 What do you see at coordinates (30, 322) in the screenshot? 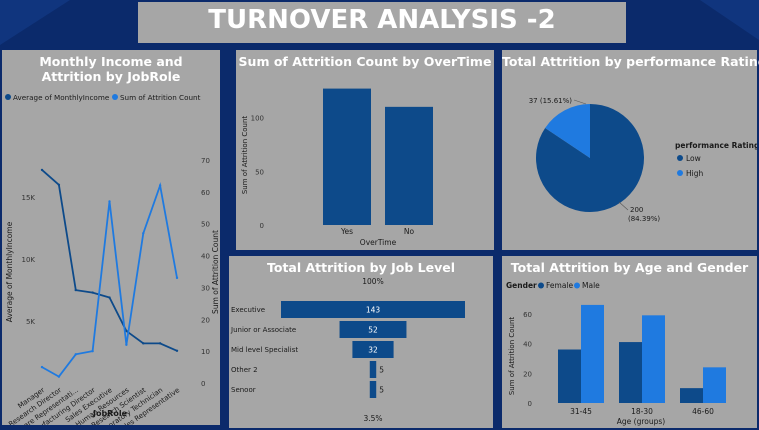
I see `y-tick-label: 5K` at bounding box center [30, 322].